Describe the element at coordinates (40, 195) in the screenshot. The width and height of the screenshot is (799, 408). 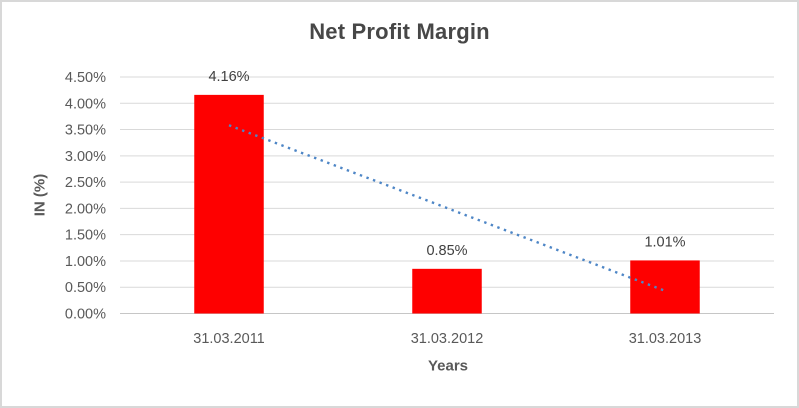
I see `y-axis-title: IN (%)` at that location.